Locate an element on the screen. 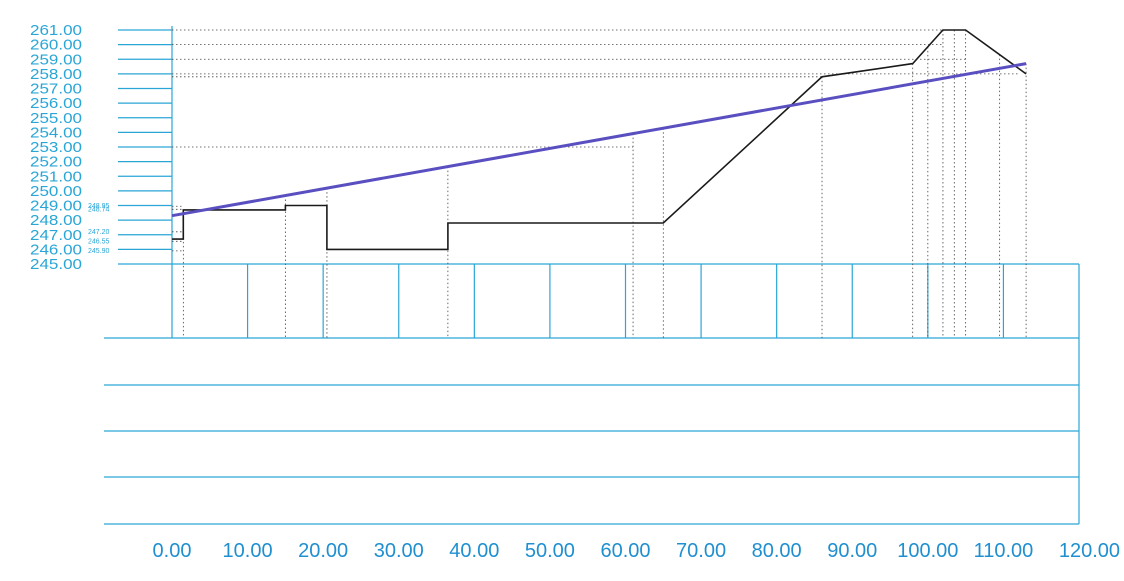  x-tick-label: 10.00 is located at coordinates (248, 551).